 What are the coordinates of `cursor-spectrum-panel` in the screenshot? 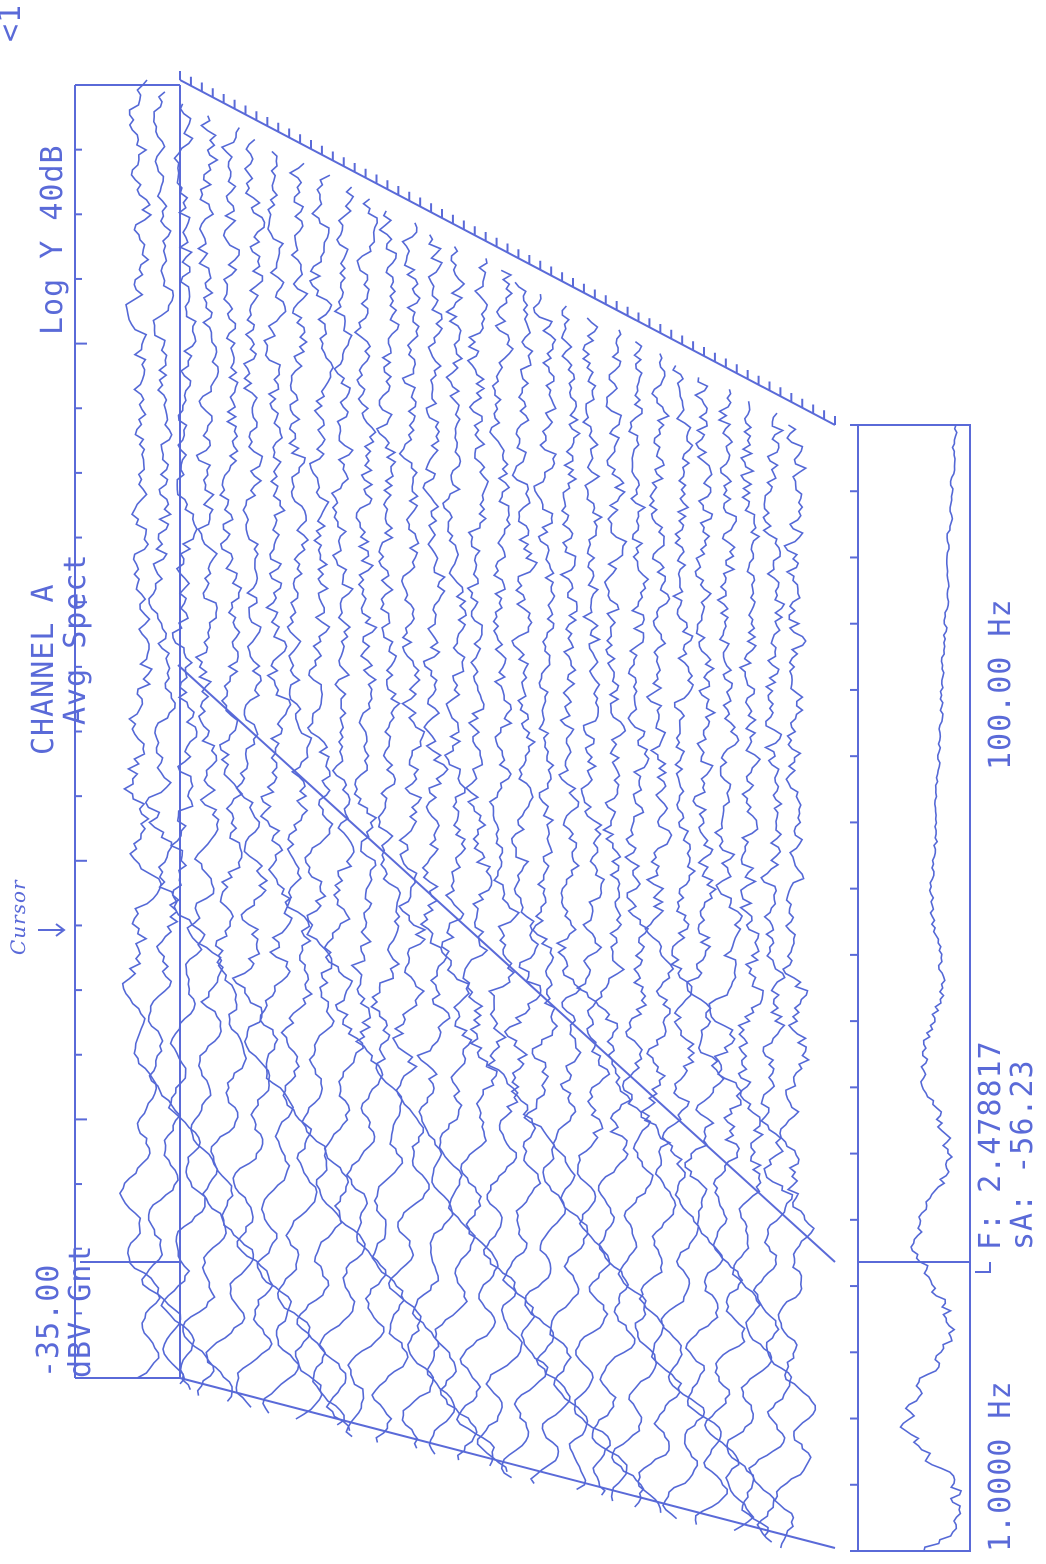 It's located at (914, 988).